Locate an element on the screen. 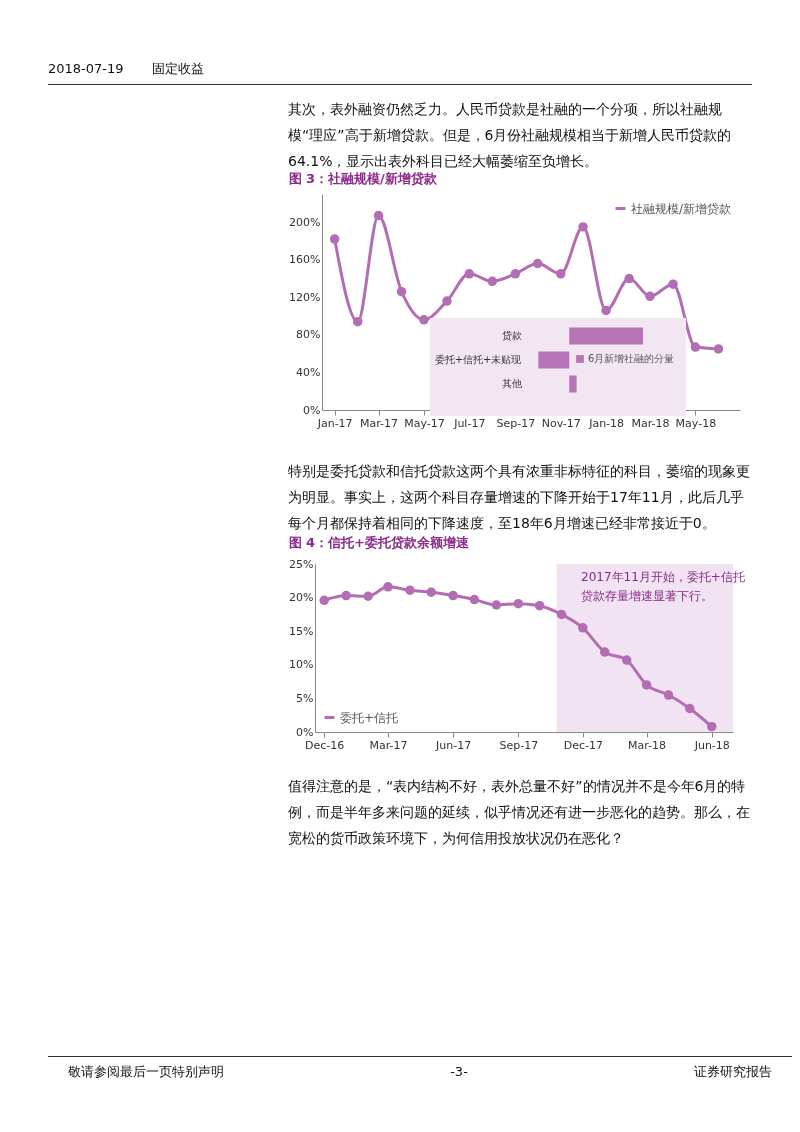  y-tick-label: 80% is located at coordinates (308, 335).